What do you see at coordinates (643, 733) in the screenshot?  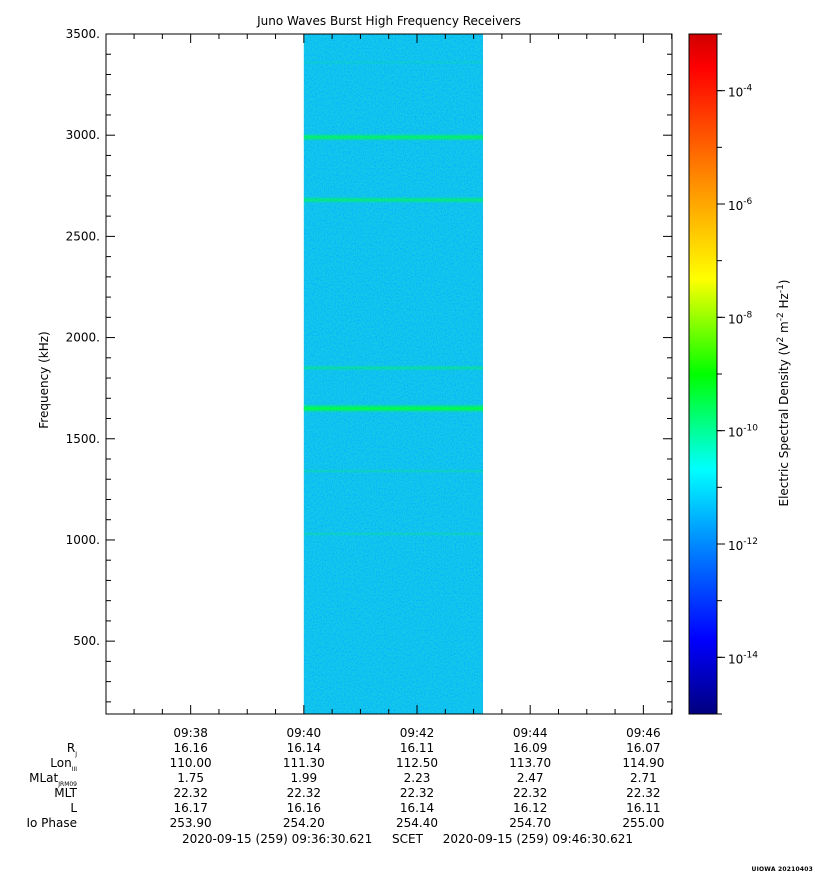 I see `x-tick-label: 09:46` at bounding box center [643, 733].